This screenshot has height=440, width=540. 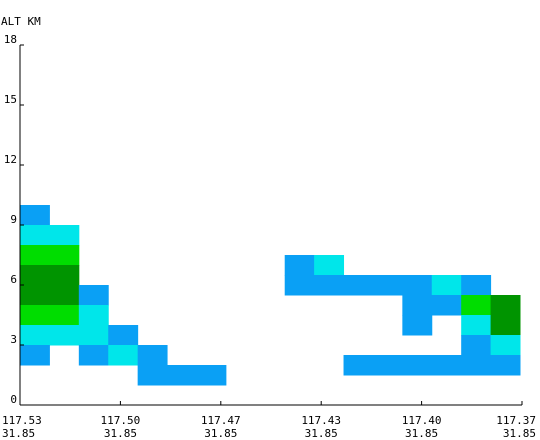 I want to click on y-tick-label: 0, so click(x=13, y=399).